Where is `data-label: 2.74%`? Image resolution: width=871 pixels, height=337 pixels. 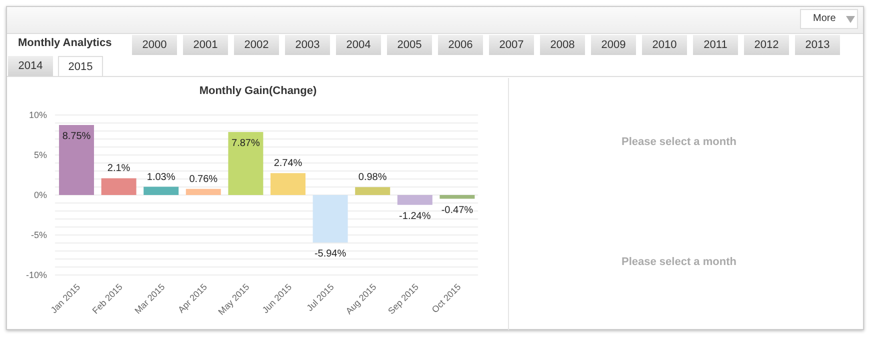
data-label: 2.74% is located at coordinates (288, 164).